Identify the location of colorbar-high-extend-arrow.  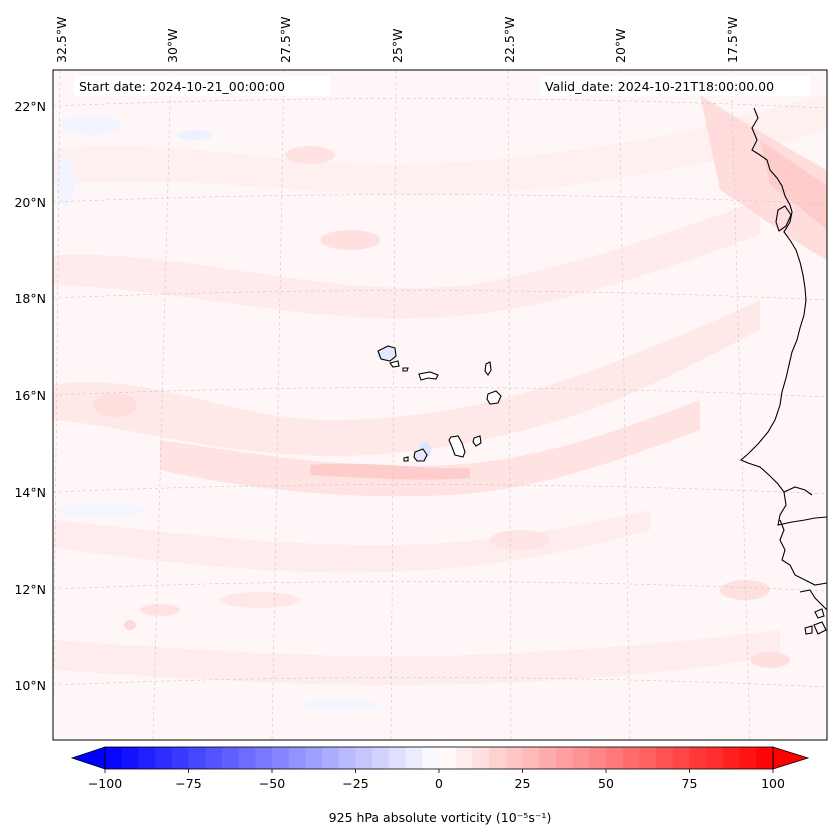
(791, 758).